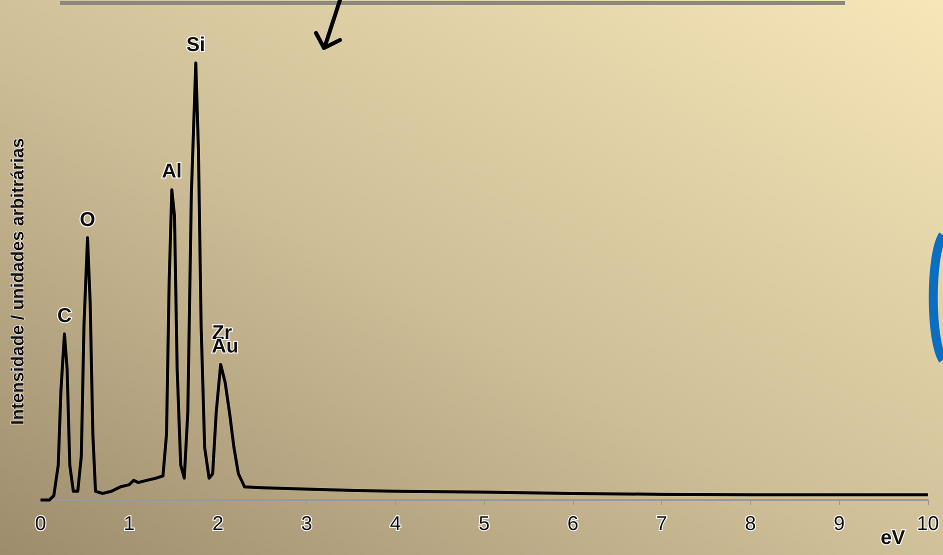  Describe the element at coordinates (18, 282) in the screenshot. I see `y-axis-title: Intensidade / unidades arbitrárias` at that location.